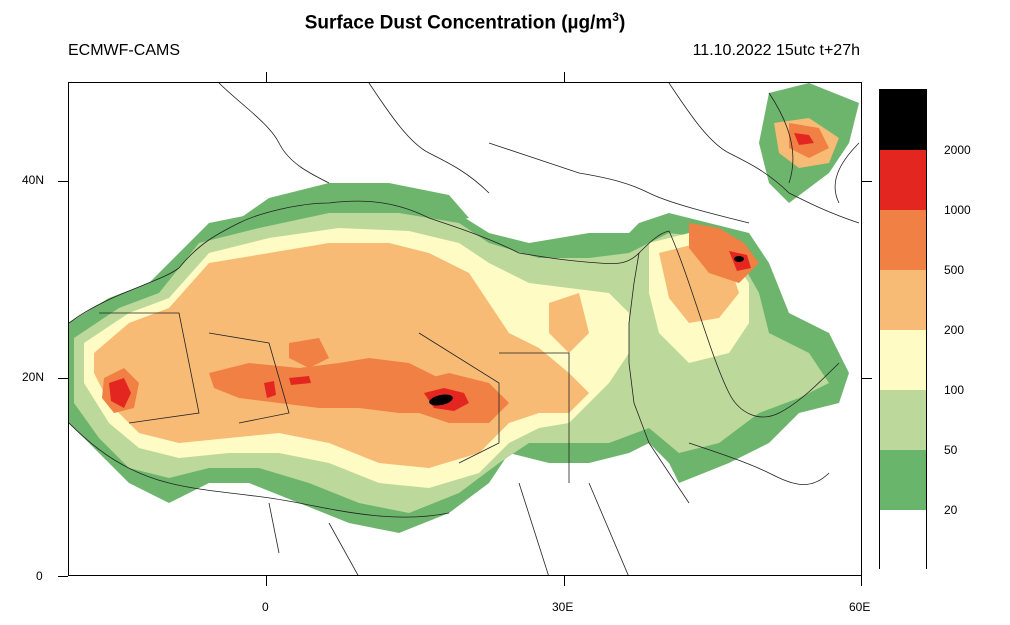 The image size is (1010, 625). Describe the element at coordinates (957, 150) in the screenshot. I see `legend-label-2000: 2000` at that location.